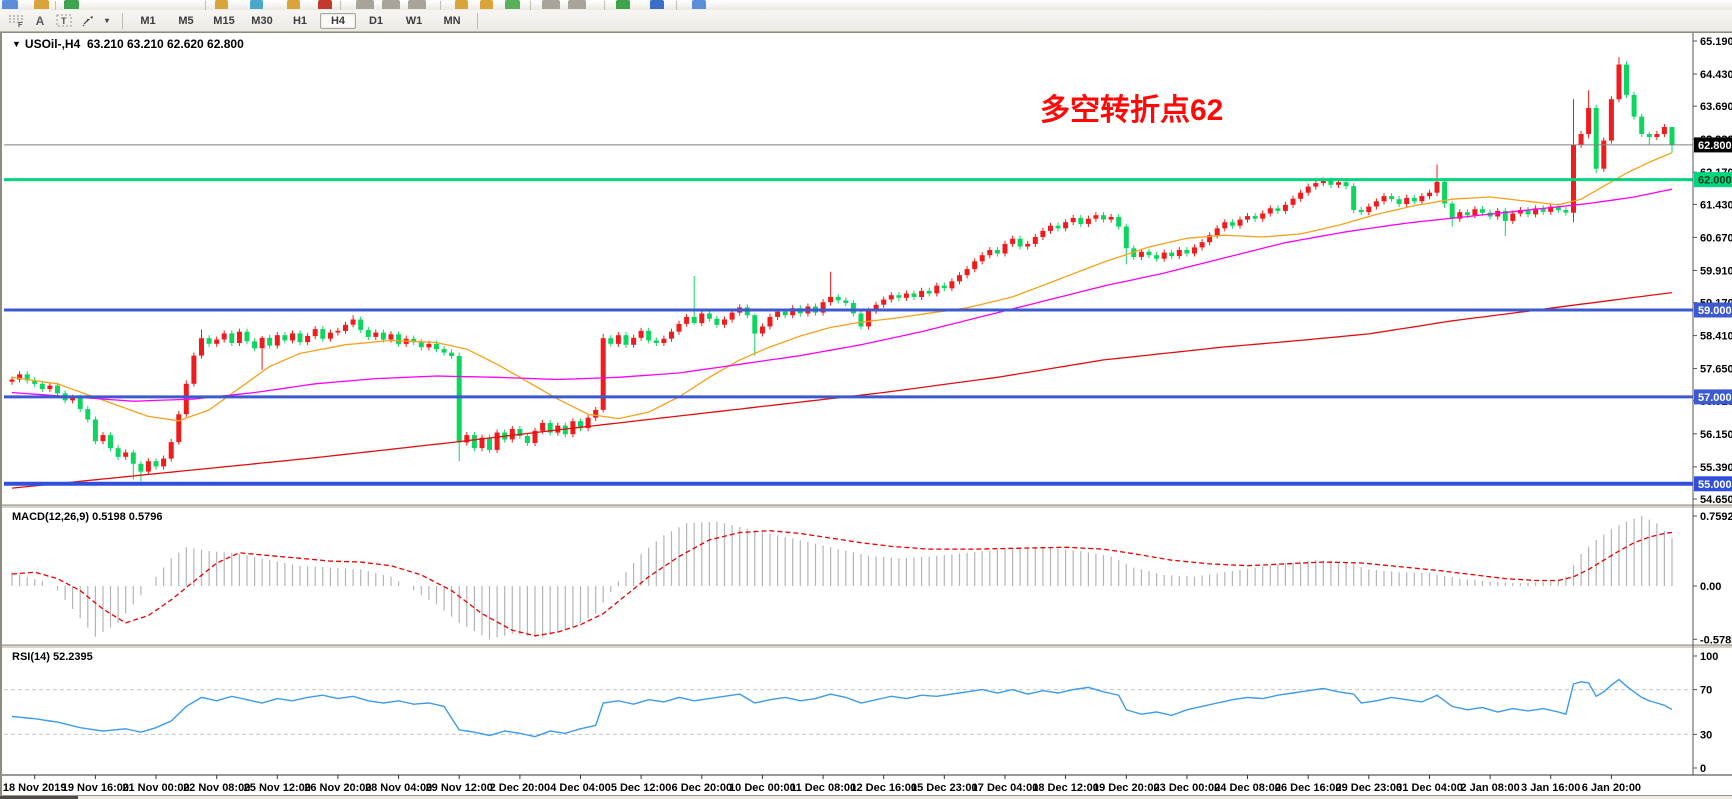 The image size is (1732, 799). What do you see at coordinates (300, 20) in the screenshot?
I see `timeframe-h1-button: H1` at bounding box center [300, 20].